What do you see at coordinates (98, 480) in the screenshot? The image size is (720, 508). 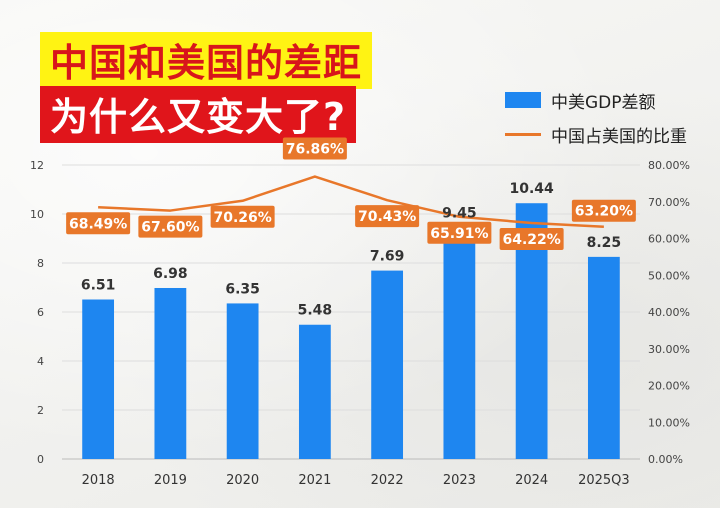 I see `x-tick-label: 2018` at bounding box center [98, 480].